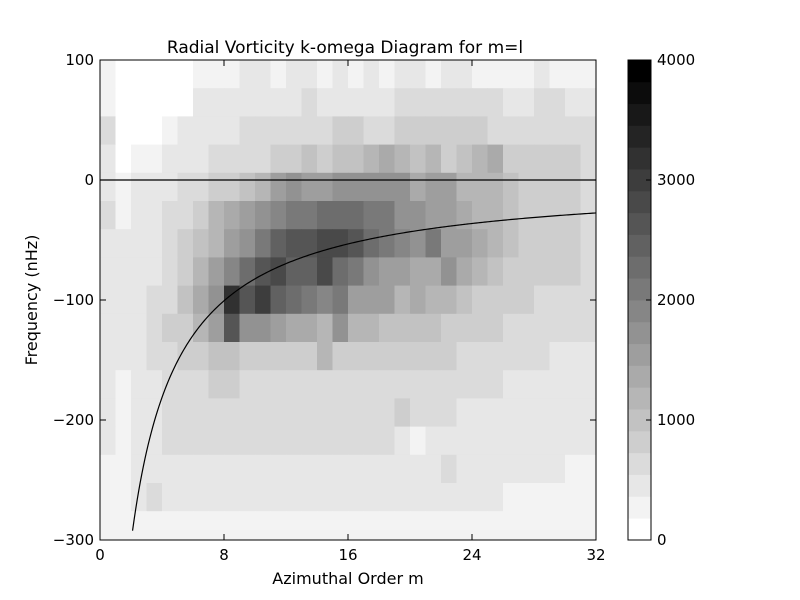  I want to click on colorbar-tick-label: 1000, so click(676, 420).